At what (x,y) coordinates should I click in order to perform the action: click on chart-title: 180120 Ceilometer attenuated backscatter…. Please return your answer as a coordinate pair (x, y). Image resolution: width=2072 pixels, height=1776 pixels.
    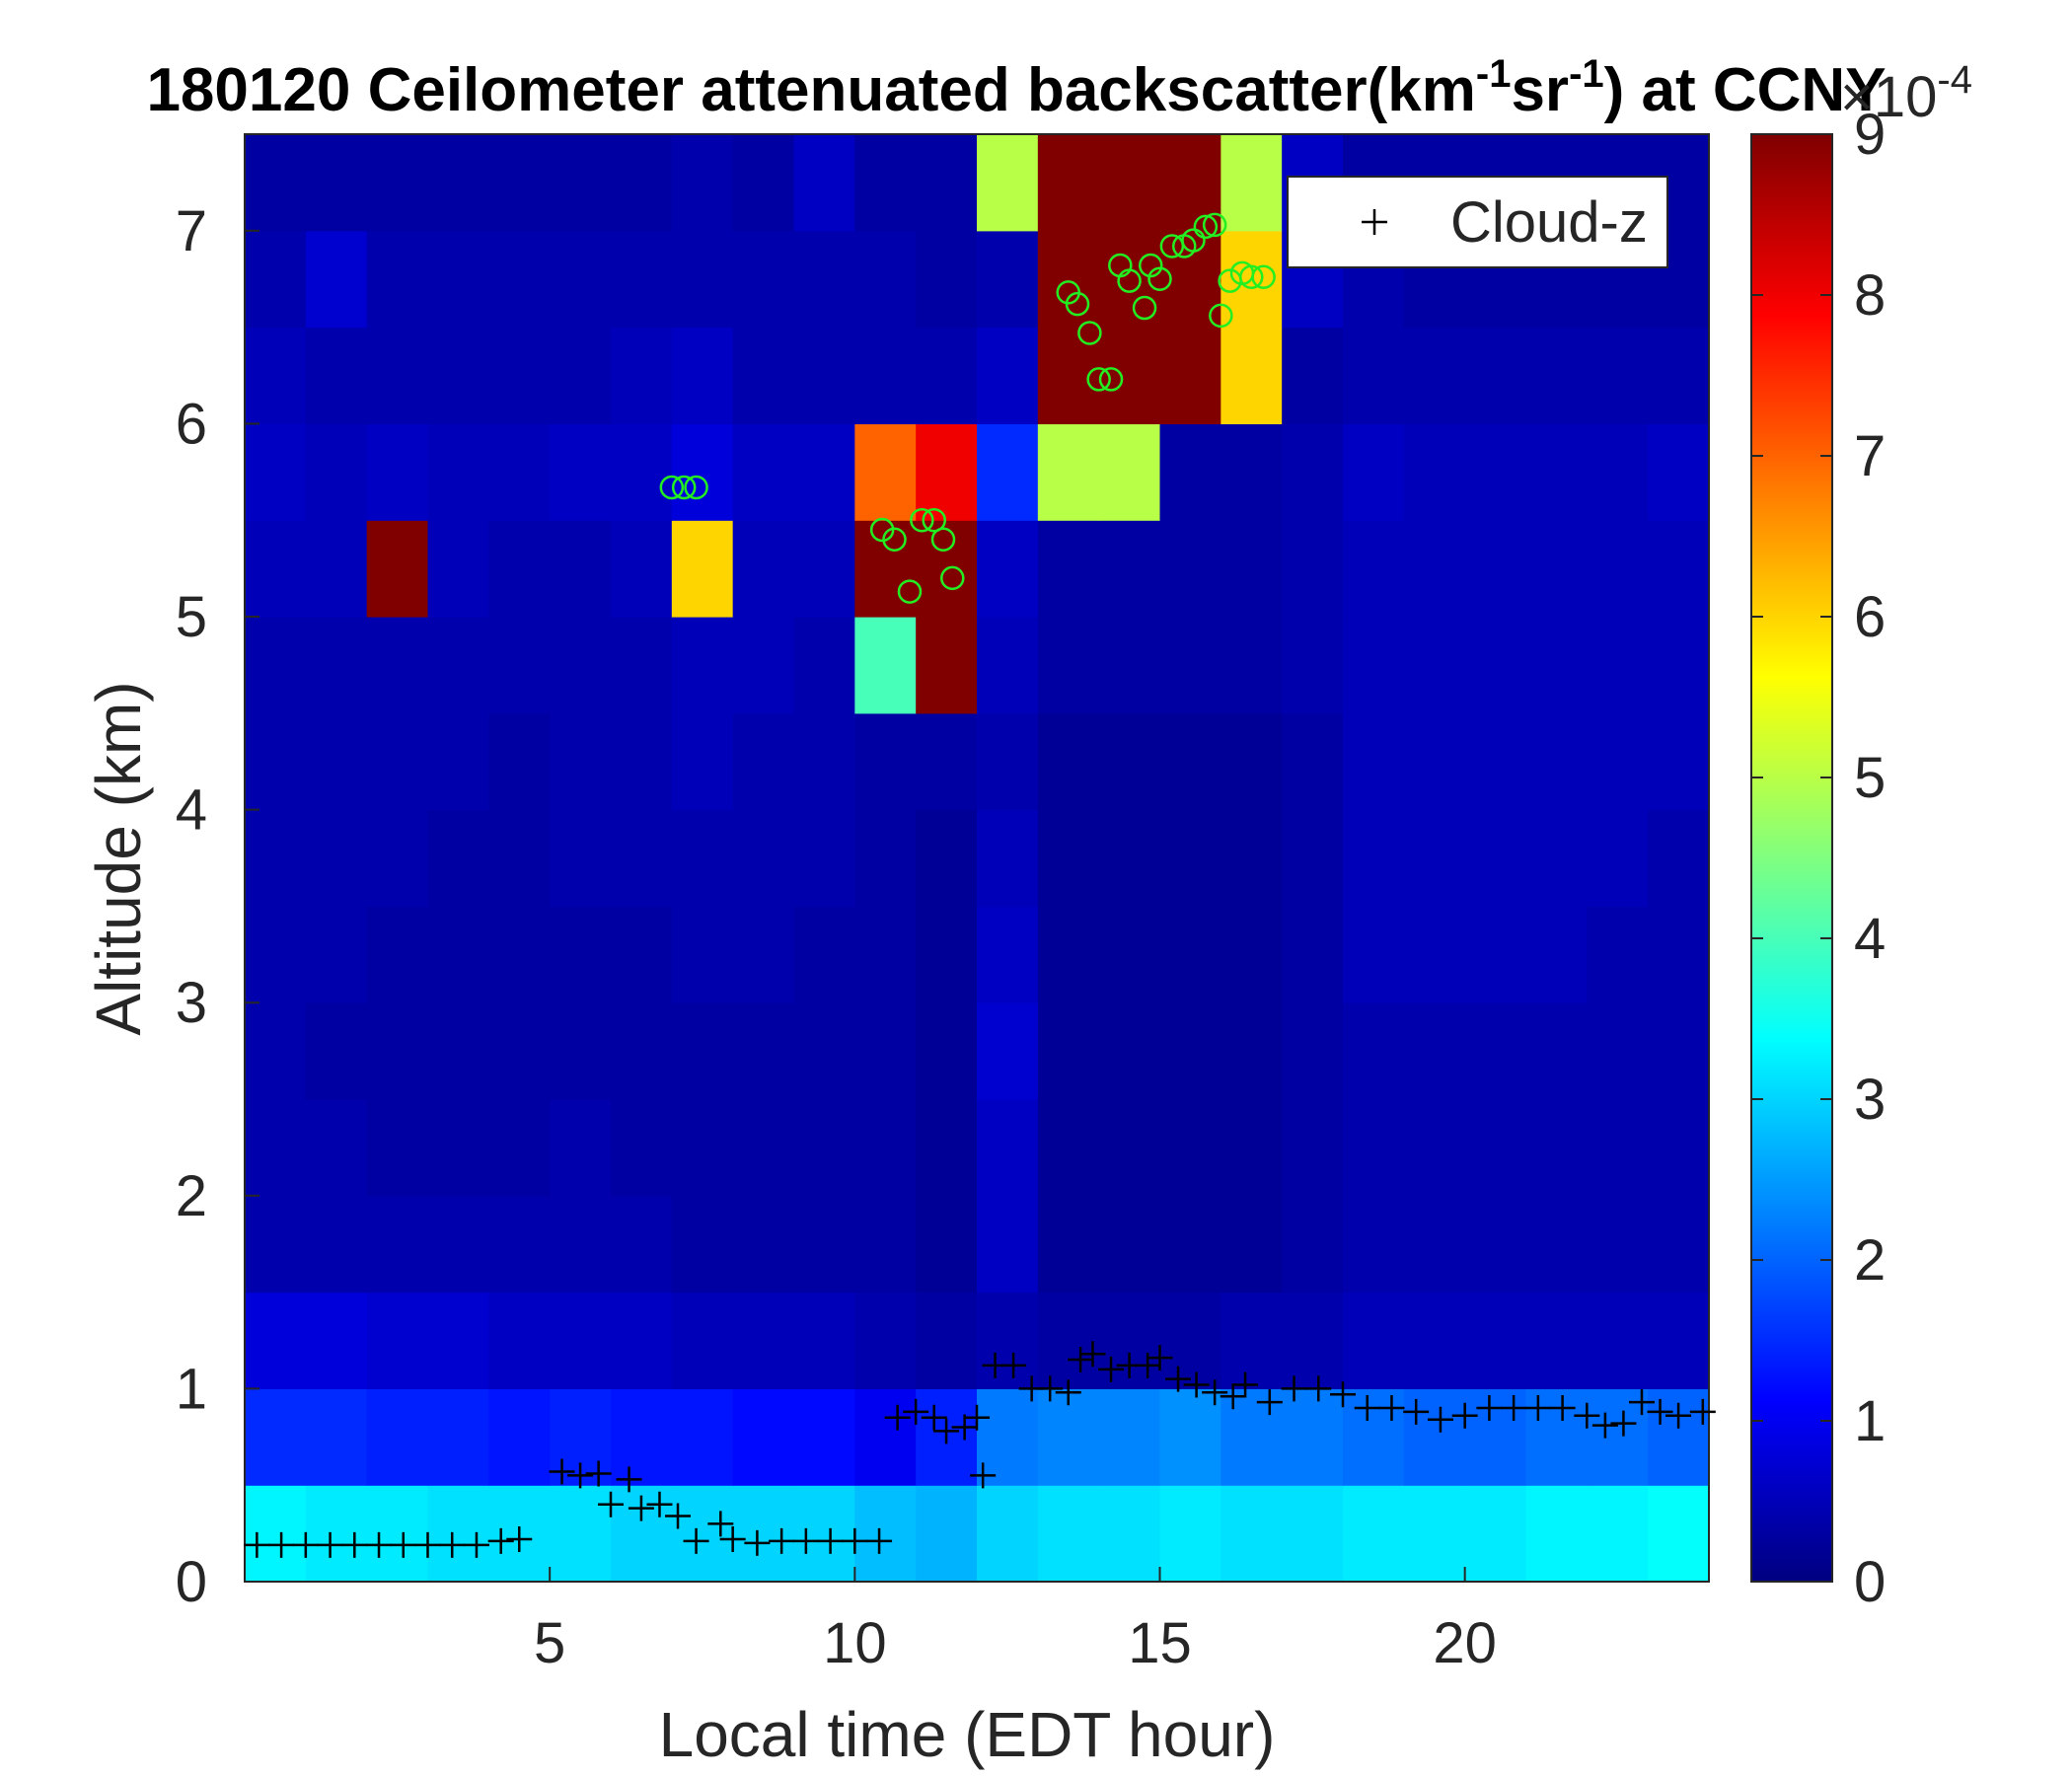
    Looking at the image, I should click on (1016, 88).